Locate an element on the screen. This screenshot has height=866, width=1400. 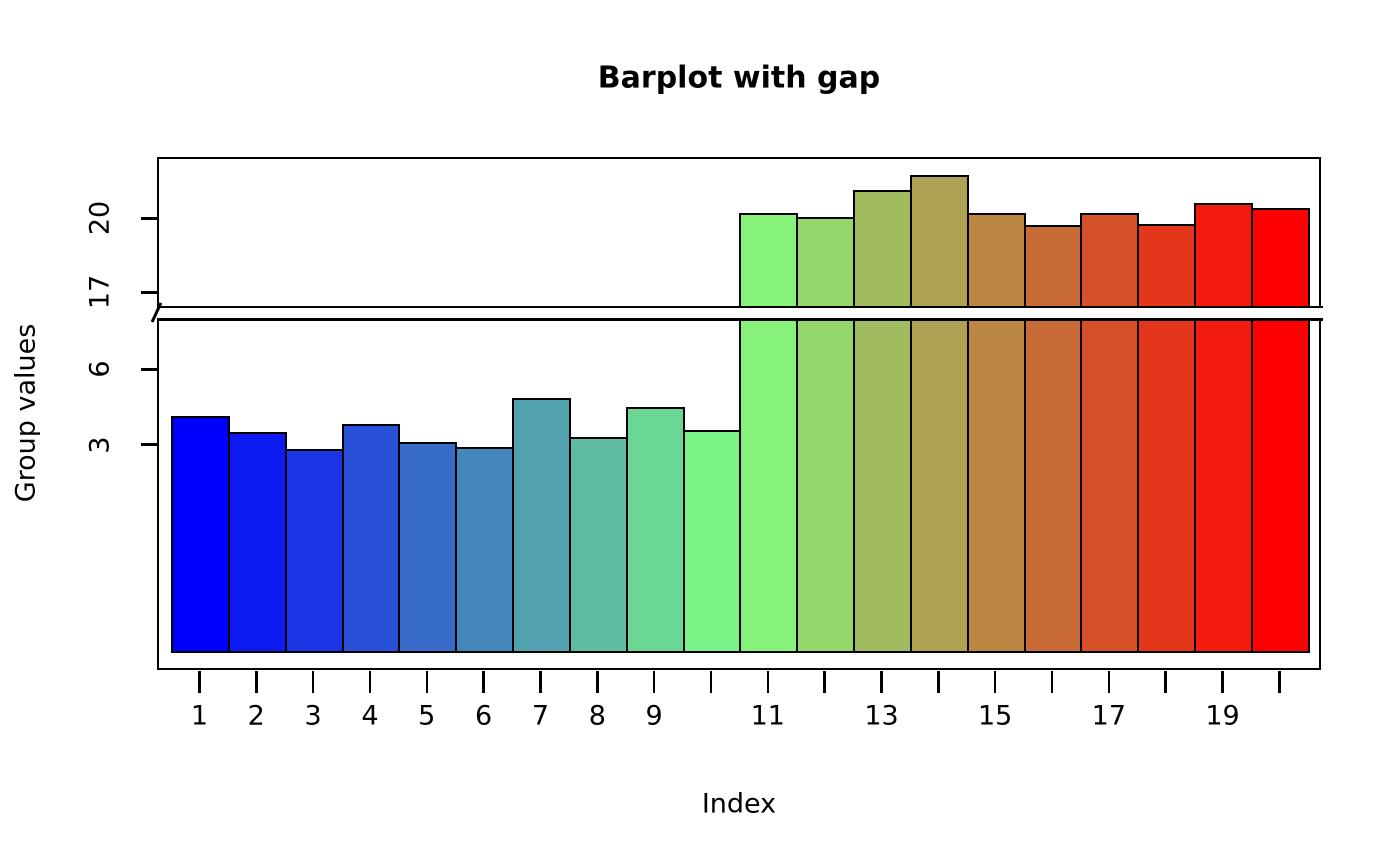
x-tick-label-13: 13 is located at coordinates (881, 716).